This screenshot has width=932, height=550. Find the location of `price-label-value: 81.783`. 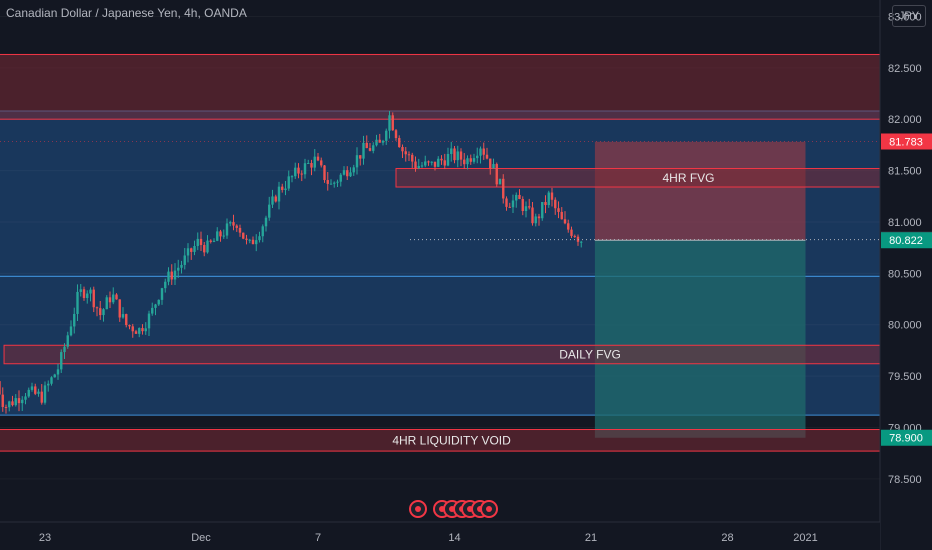

price-label-value: 81.783 is located at coordinates (906, 142).